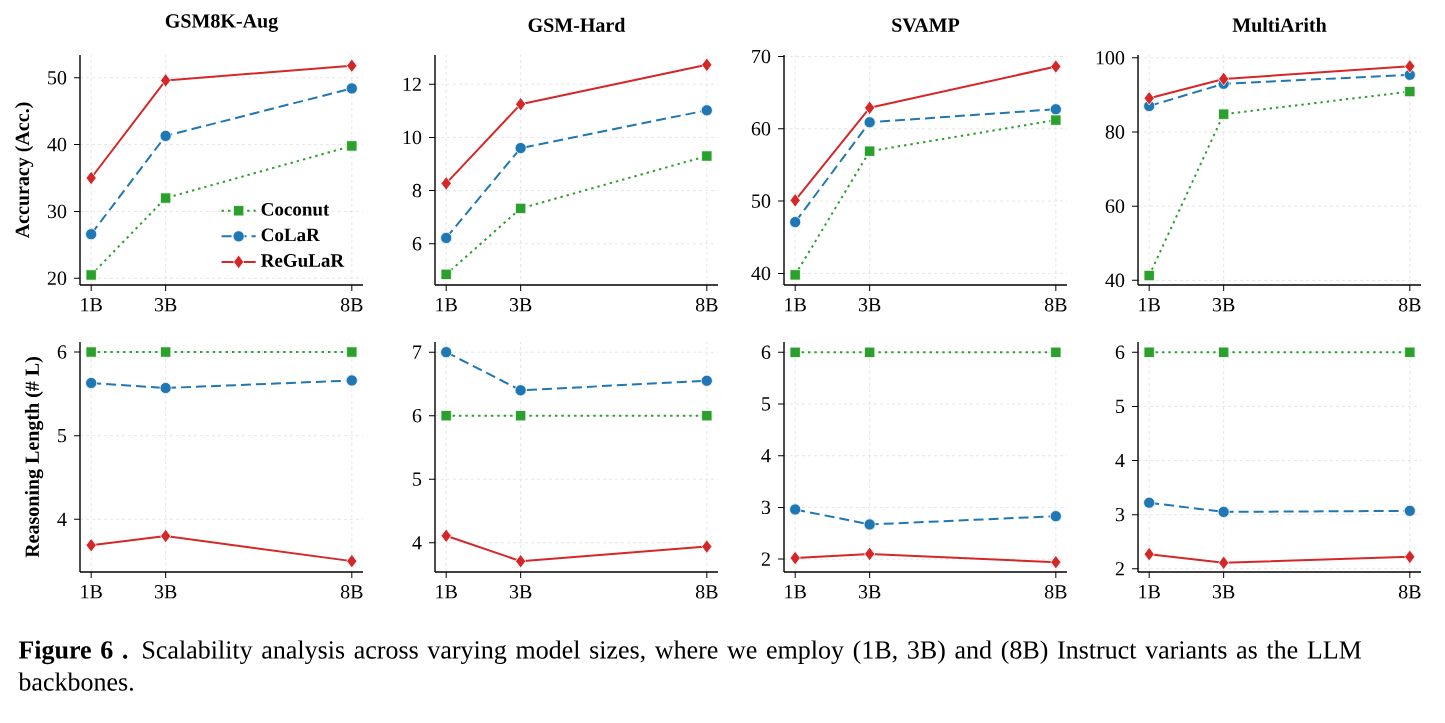 The width and height of the screenshot is (1445, 723). I want to click on y-tick-label: 80, so click(1115, 132).